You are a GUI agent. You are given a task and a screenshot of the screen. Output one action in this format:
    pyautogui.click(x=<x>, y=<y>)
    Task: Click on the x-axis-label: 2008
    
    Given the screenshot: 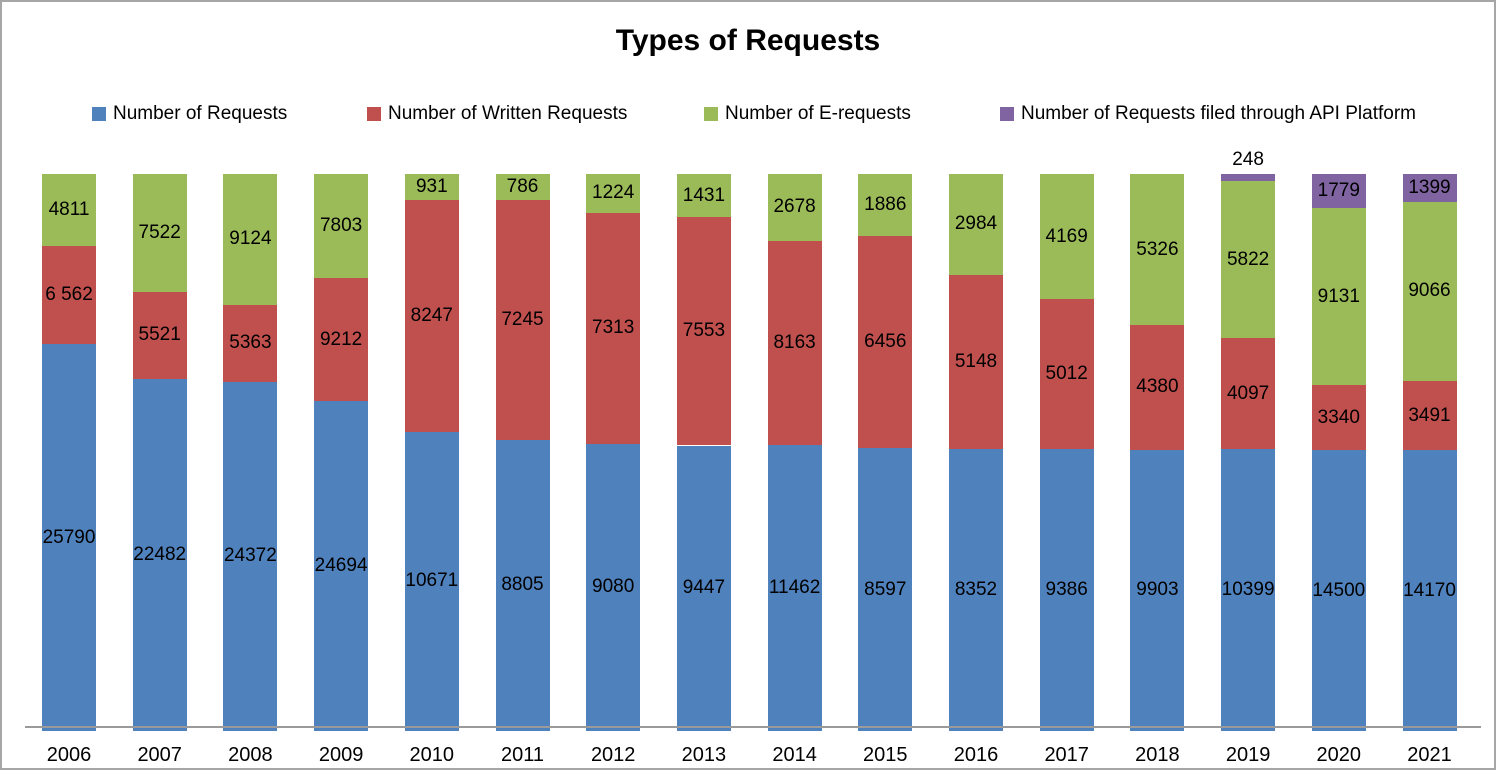 What is the action you would take?
    pyautogui.click(x=250, y=755)
    